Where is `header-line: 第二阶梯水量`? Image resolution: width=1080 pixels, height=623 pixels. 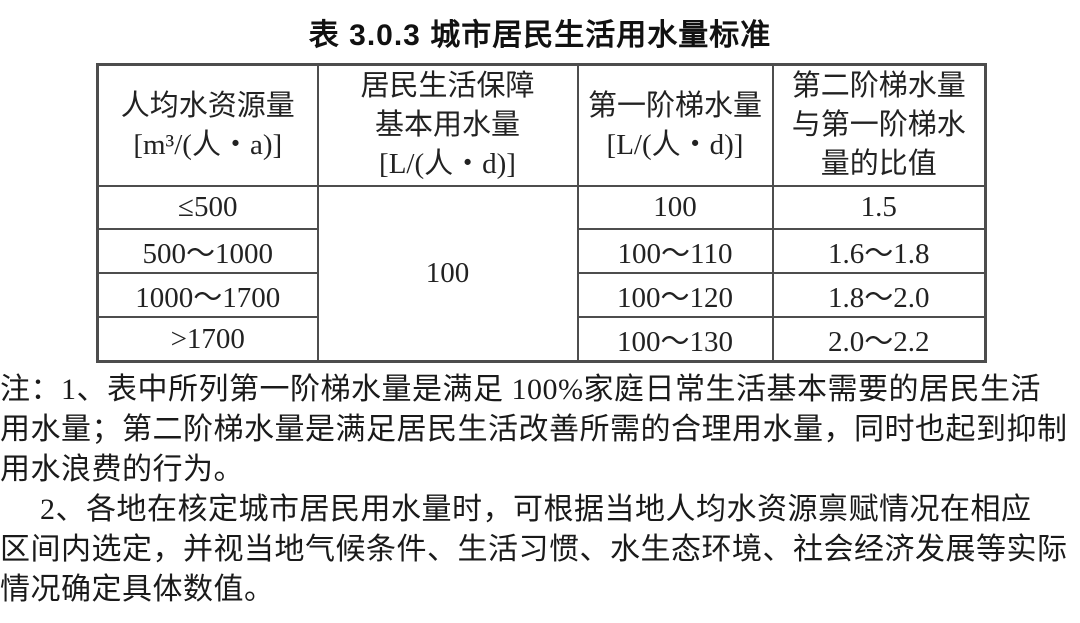
header-line: 第二阶梯水量 is located at coordinates (878, 86).